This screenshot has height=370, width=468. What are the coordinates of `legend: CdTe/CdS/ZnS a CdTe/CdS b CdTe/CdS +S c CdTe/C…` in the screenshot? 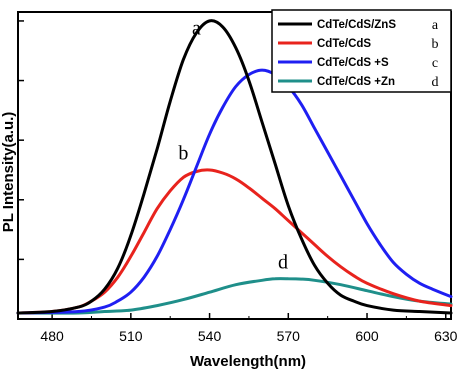 It's located at (361, 51).